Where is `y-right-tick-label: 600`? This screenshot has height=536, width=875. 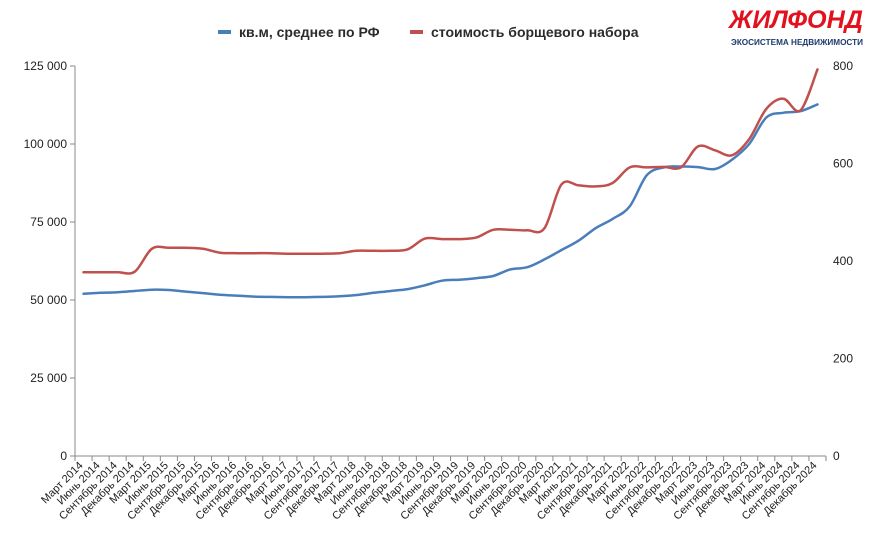 y-right-tick-label: 600 is located at coordinates (843, 164).